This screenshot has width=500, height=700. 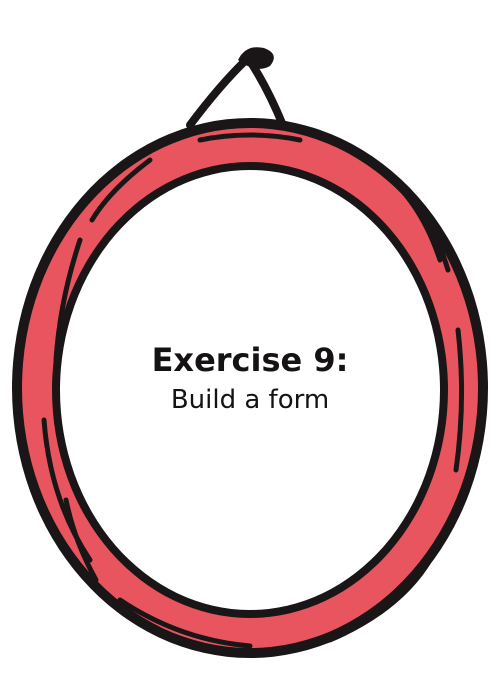 I want to click on hanging-string, so click(x=237, y=93).